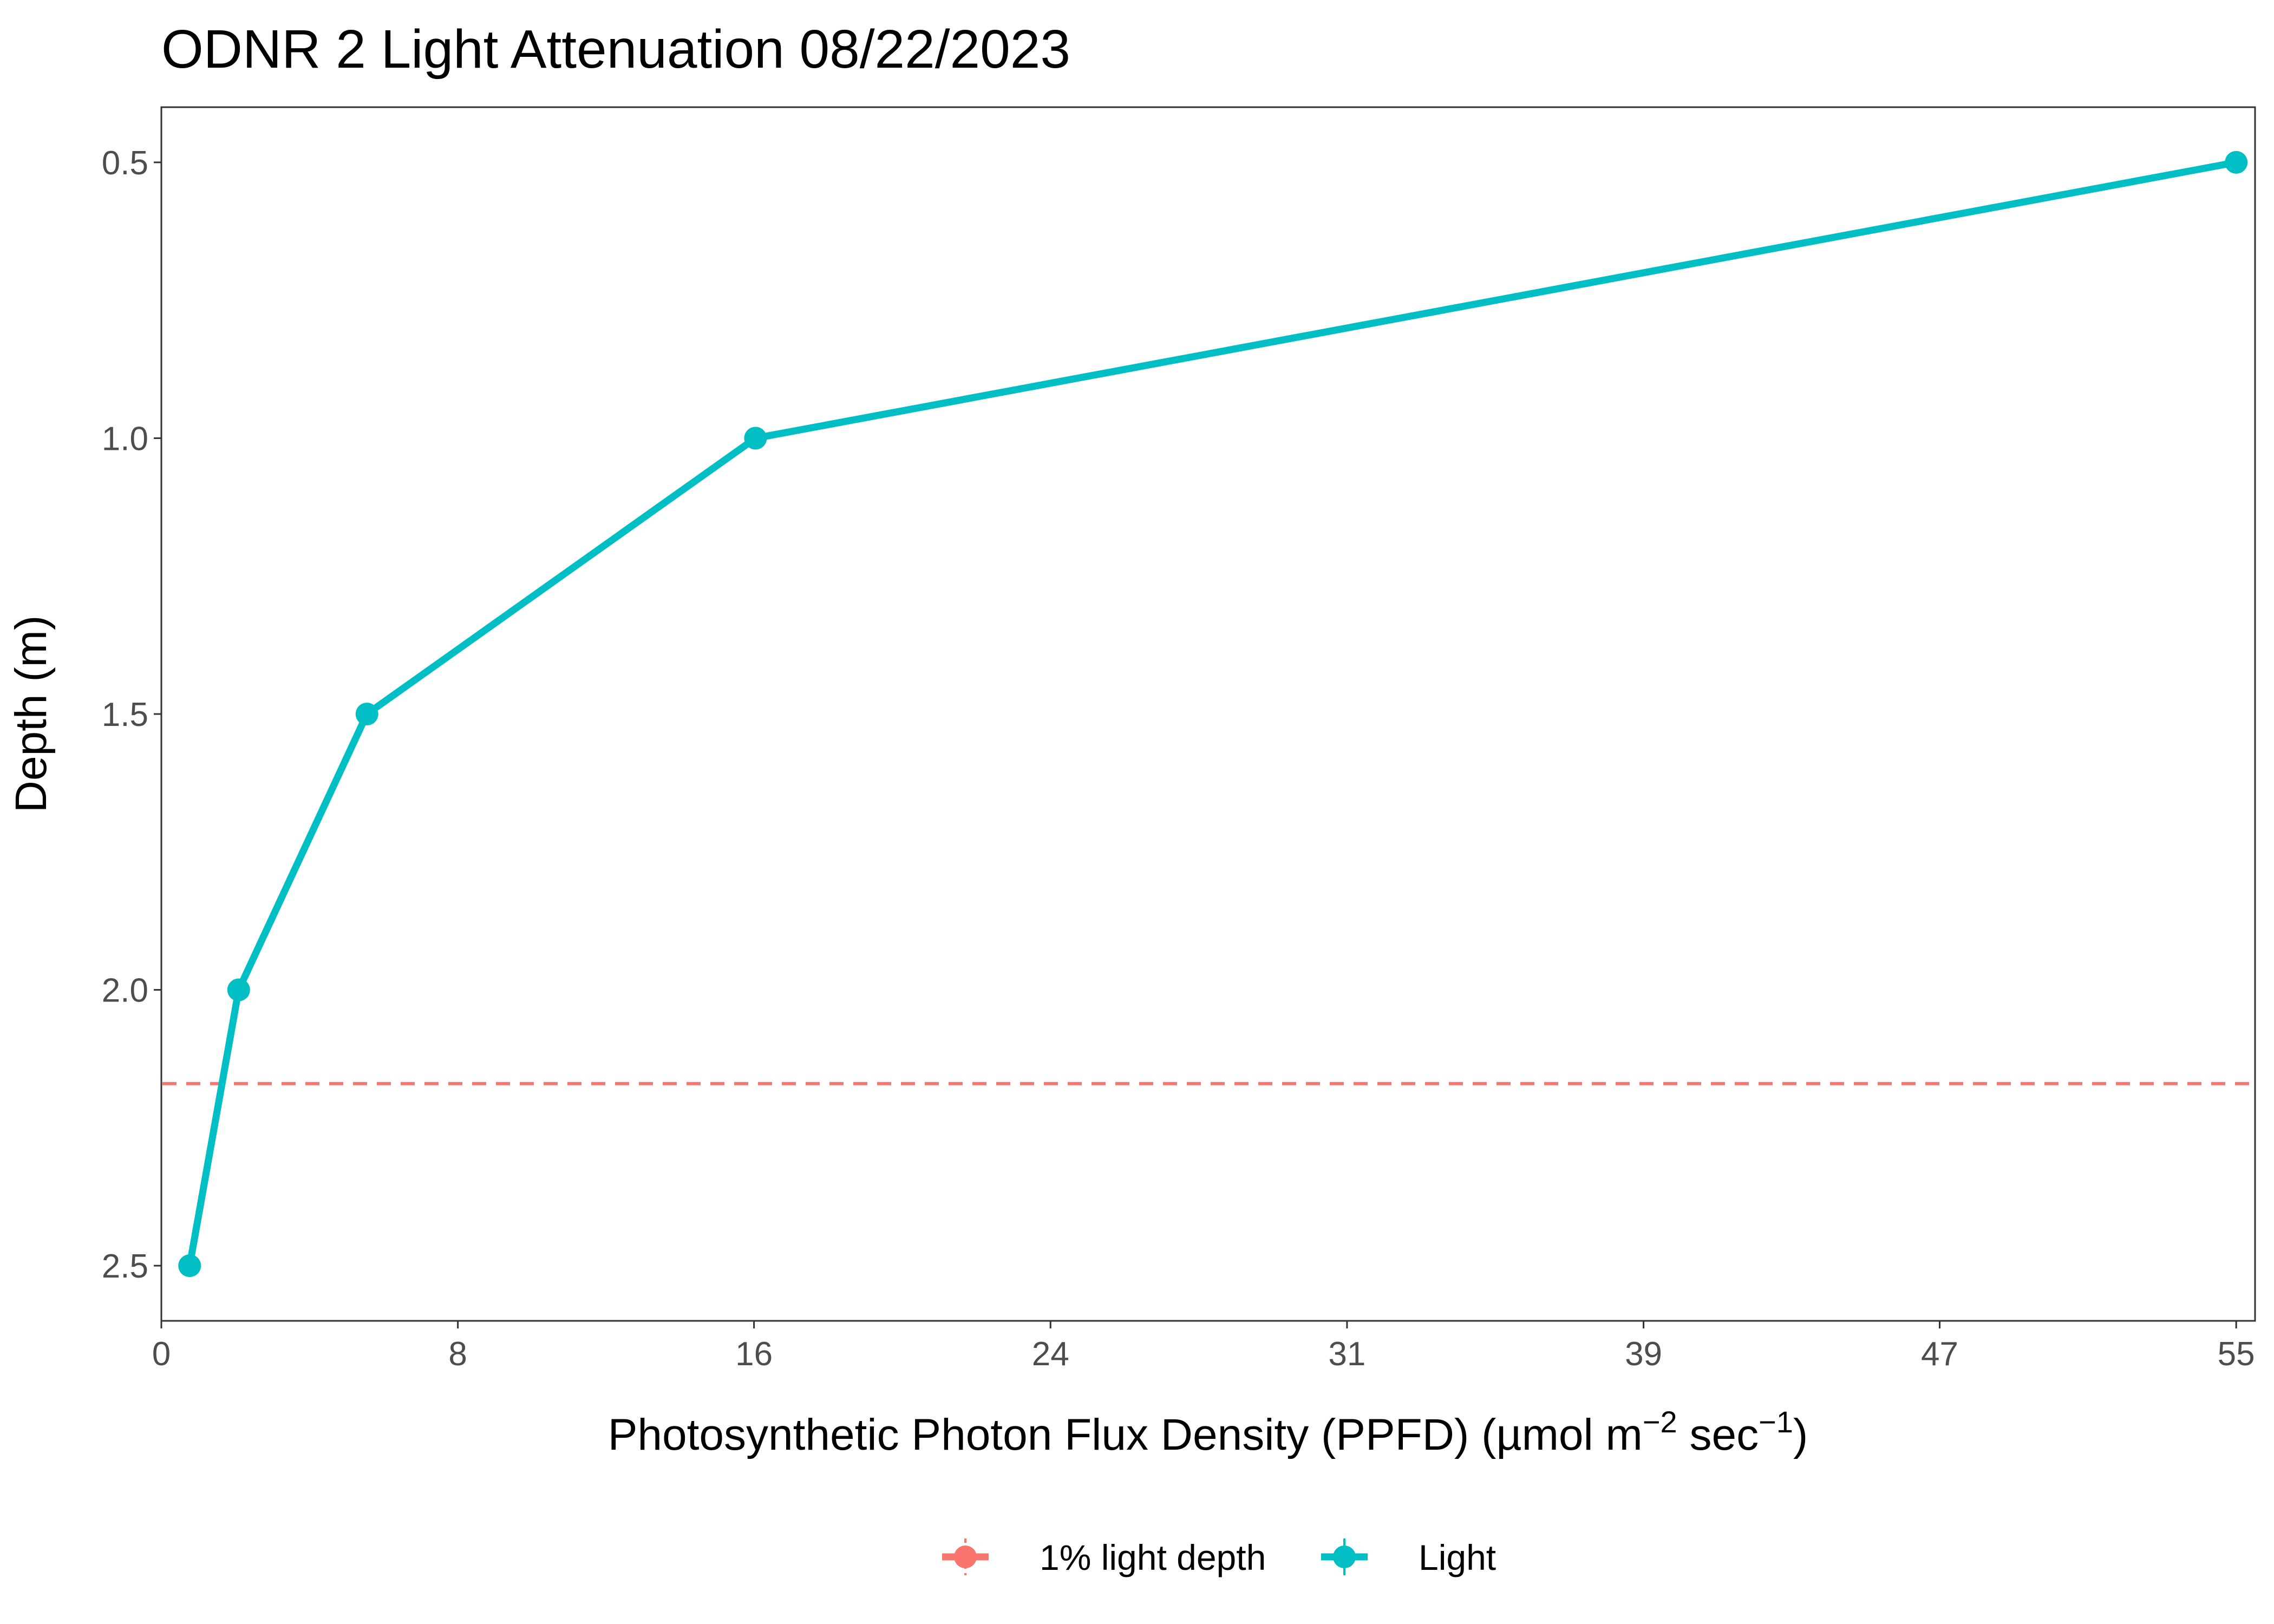  I want to click on y-axis: 0.5 1.0 1.5 2.0 2.5, so click(132, 715).